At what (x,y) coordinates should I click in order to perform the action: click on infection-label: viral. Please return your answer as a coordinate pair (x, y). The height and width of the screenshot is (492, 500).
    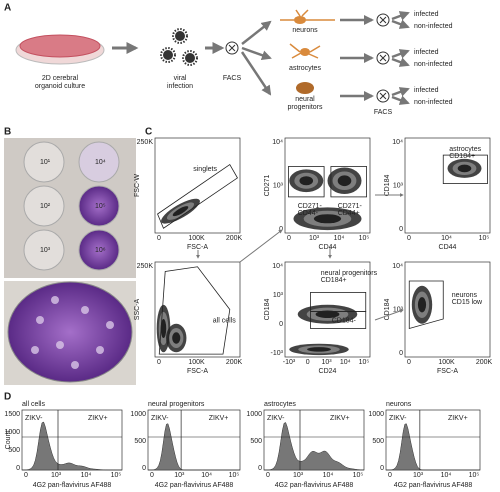
    Looking at the image, I should click on (180, 78).